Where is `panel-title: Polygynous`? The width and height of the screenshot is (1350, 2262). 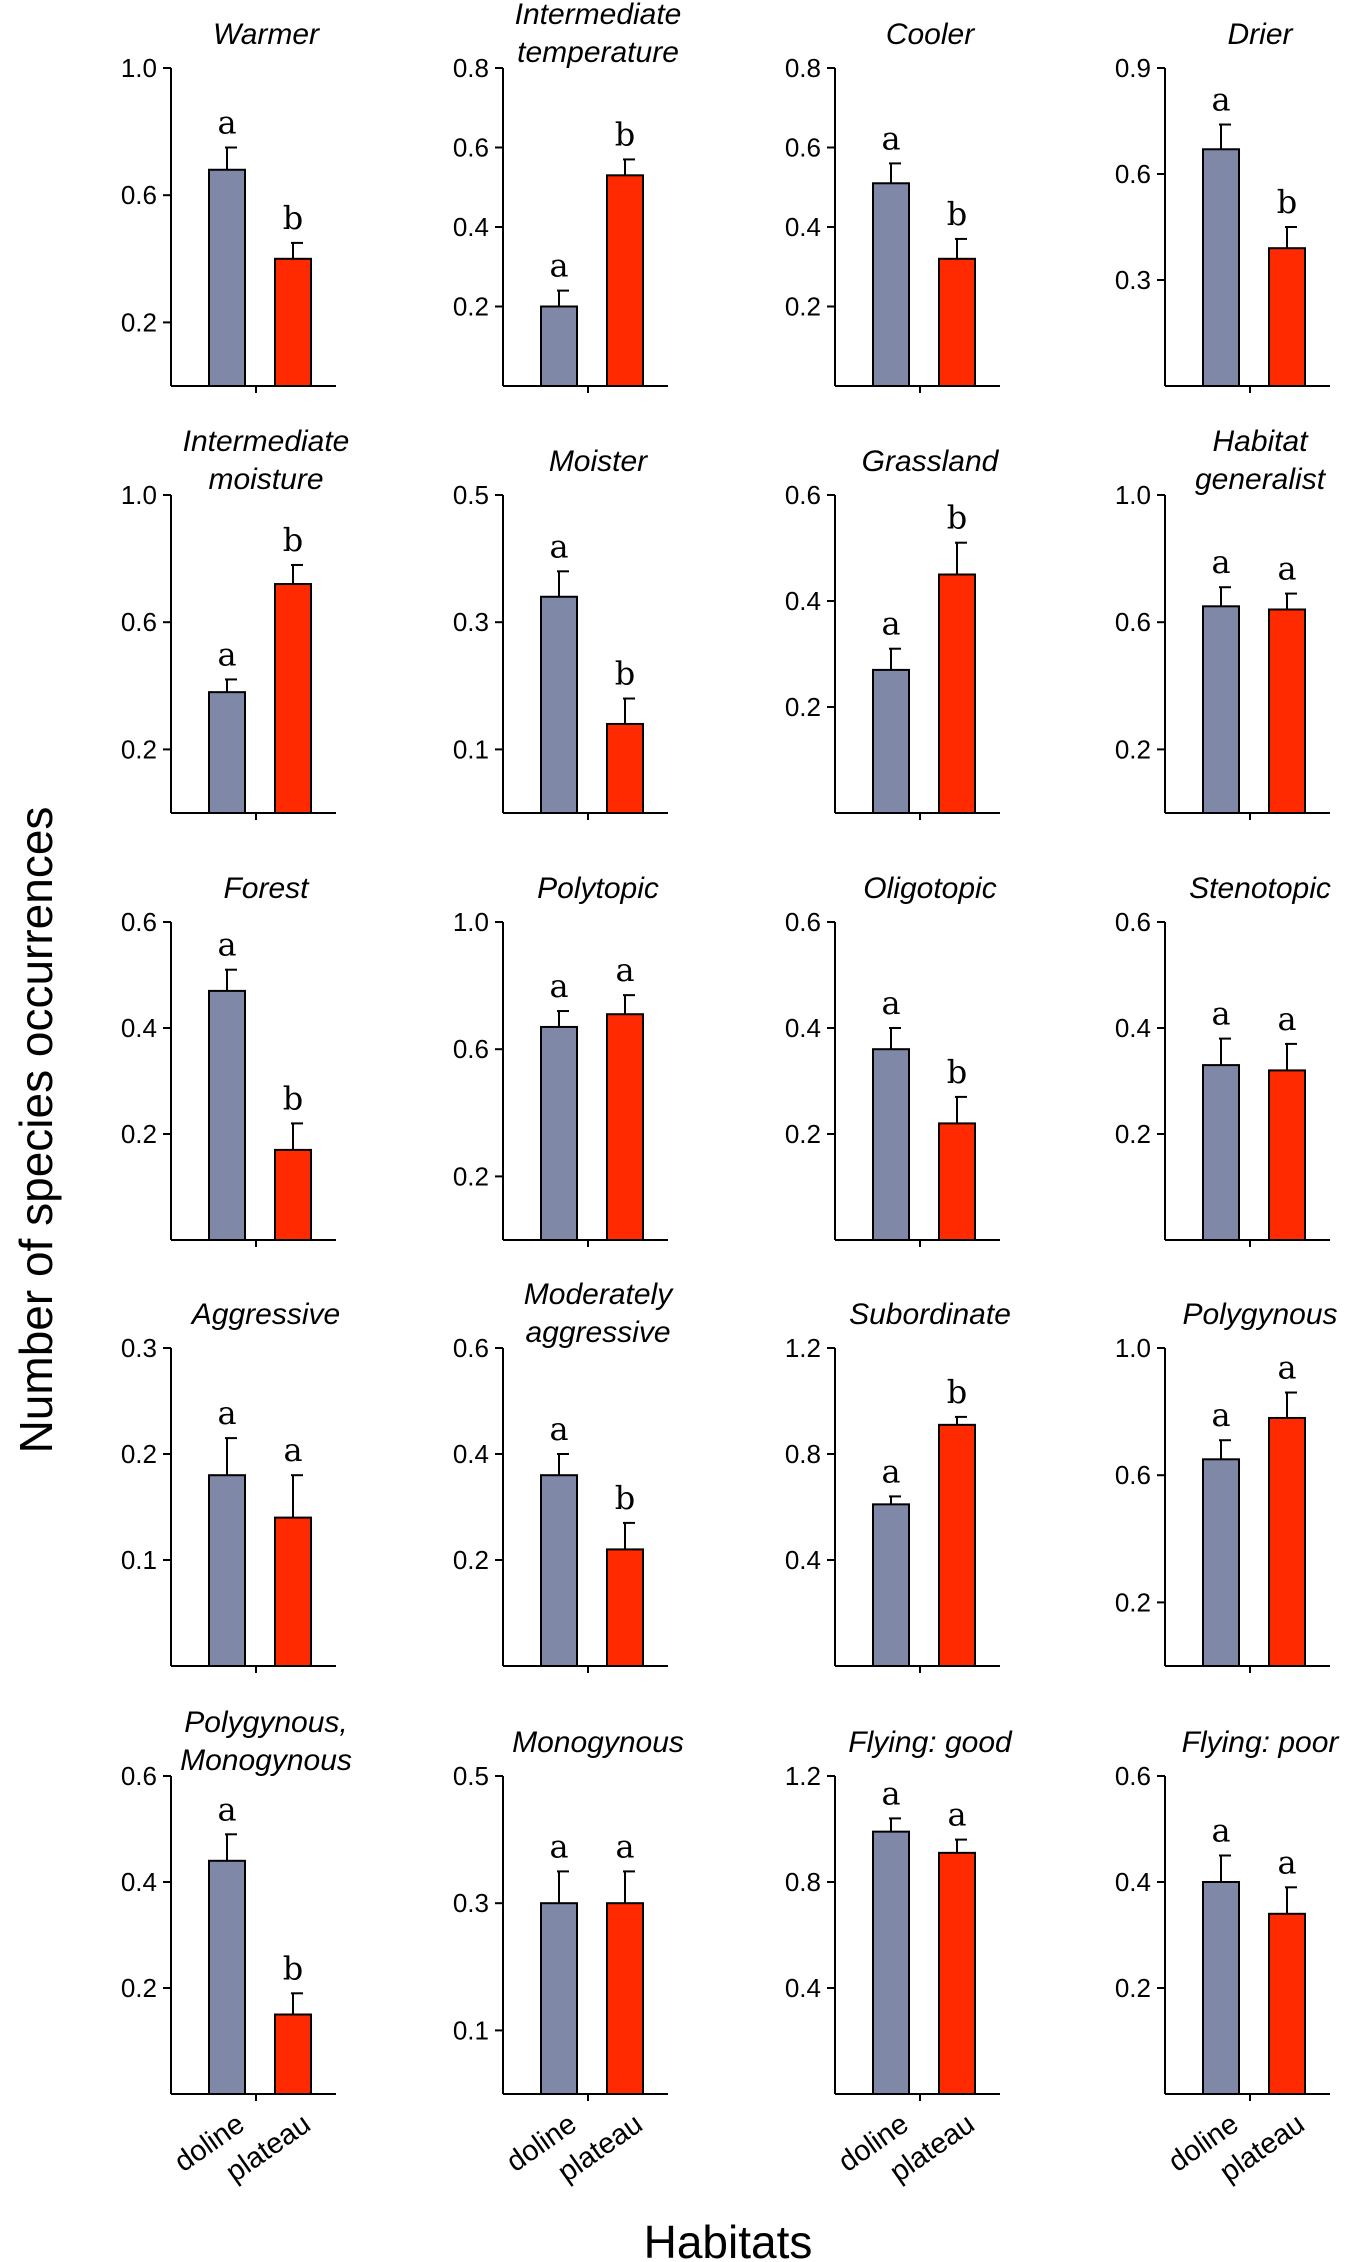
panel-title: Polygynous is located at coordinates (1259, 1314).